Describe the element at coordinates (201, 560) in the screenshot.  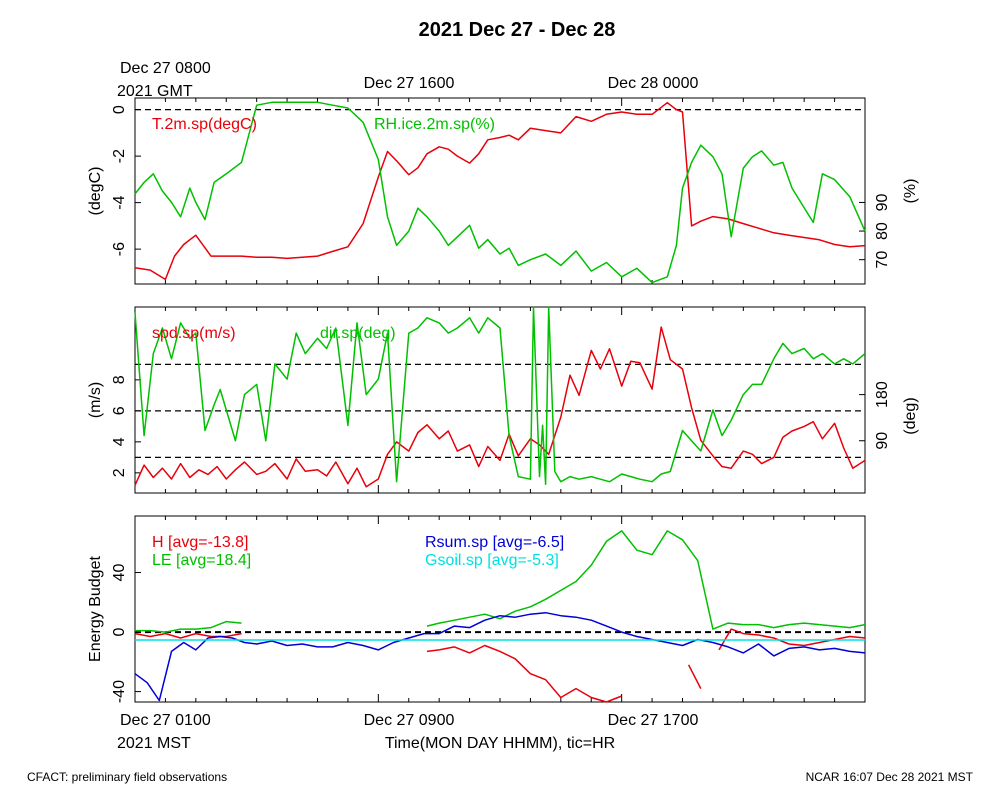
I see `legend-le: LE [avg=18.4]` at that location.